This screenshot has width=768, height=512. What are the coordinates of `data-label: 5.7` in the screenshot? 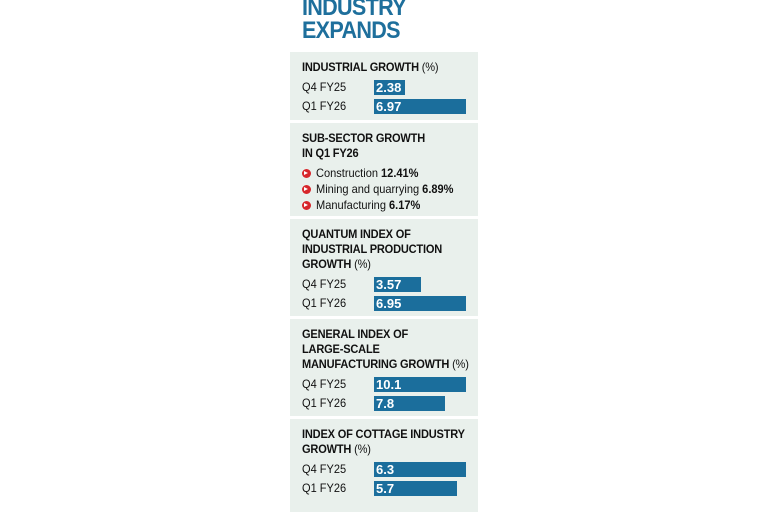 It's located at (385, 488).